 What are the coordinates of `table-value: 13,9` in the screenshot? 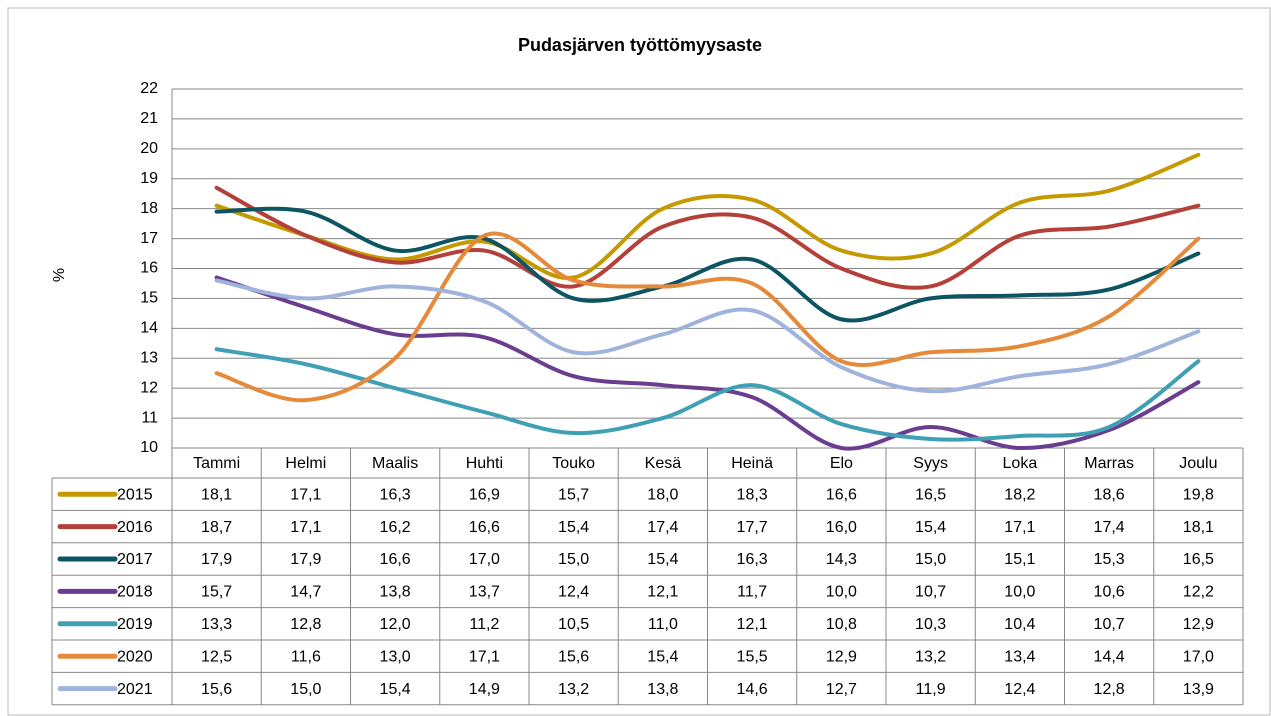 It's located at (1198, 689).